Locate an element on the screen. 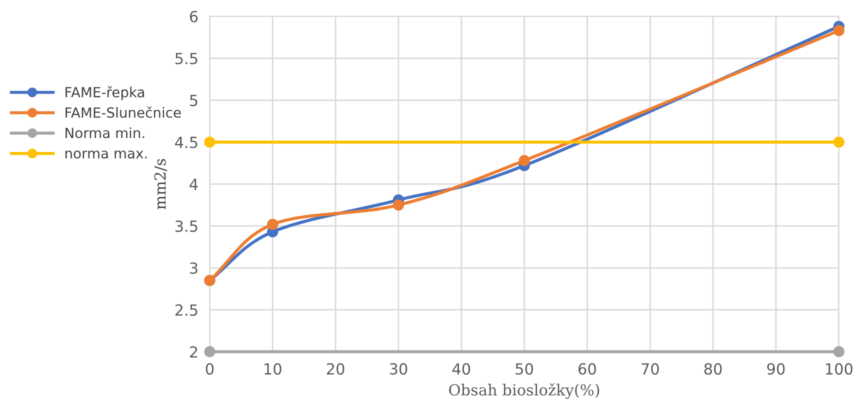  y-tick-label: 4 is located at coordinates (194, 184).